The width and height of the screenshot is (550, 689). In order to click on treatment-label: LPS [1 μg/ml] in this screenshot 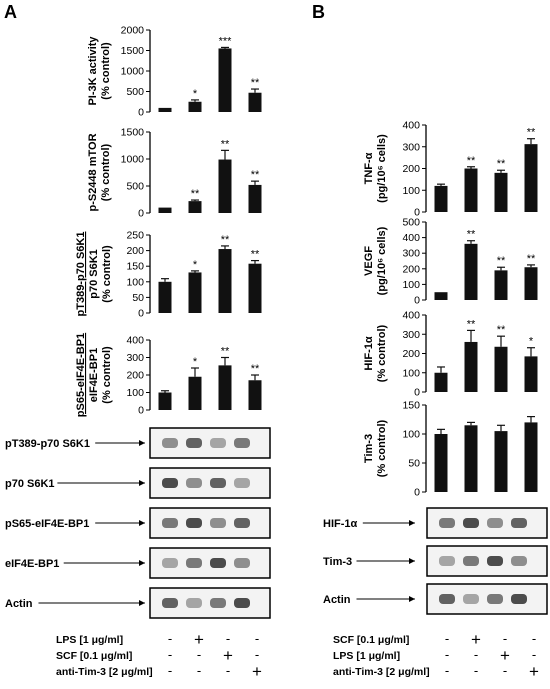, I will do `click(89, 640)`.